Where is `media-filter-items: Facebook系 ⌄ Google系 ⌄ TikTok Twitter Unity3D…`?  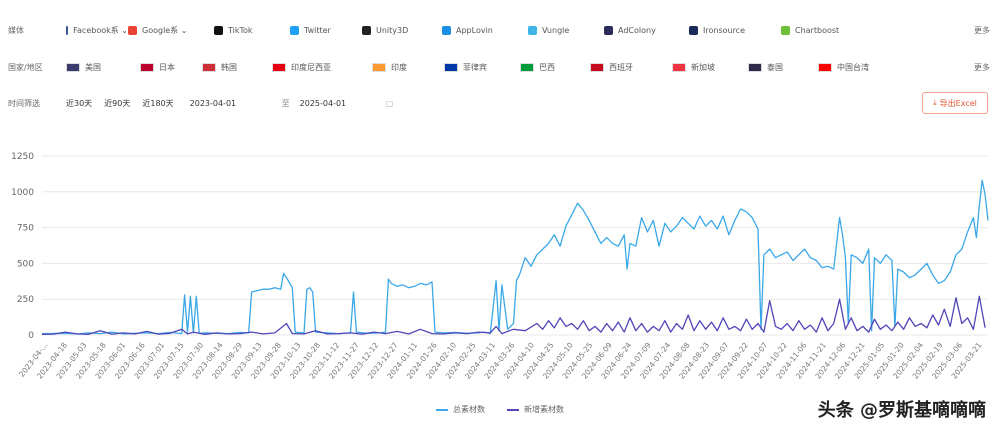
media-filter-items: Facebook系 ⌄ Google系 ⌄ TikTok Twitter Unity3D… is located at coordinates (533, 30).